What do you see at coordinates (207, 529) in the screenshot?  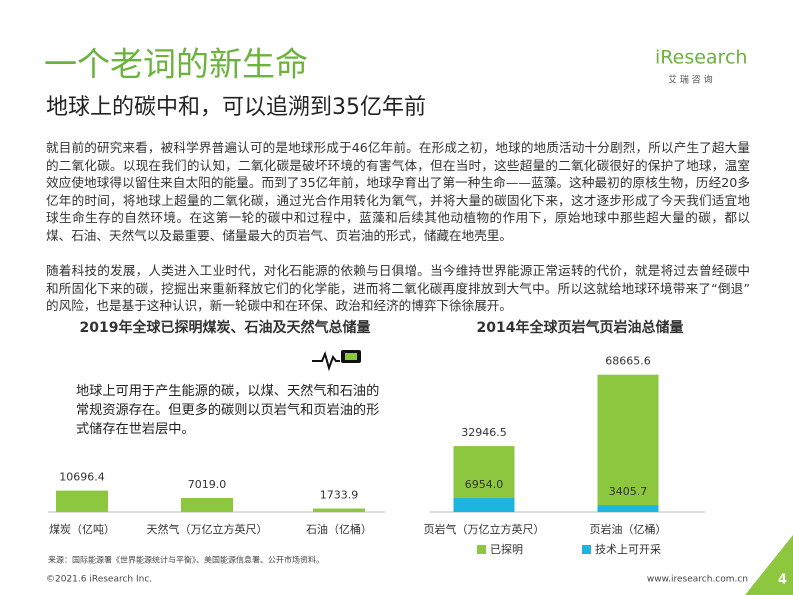 I see `x-tick-label: 天然气（万亿立方英尺）` at bounding box center [207, 529].